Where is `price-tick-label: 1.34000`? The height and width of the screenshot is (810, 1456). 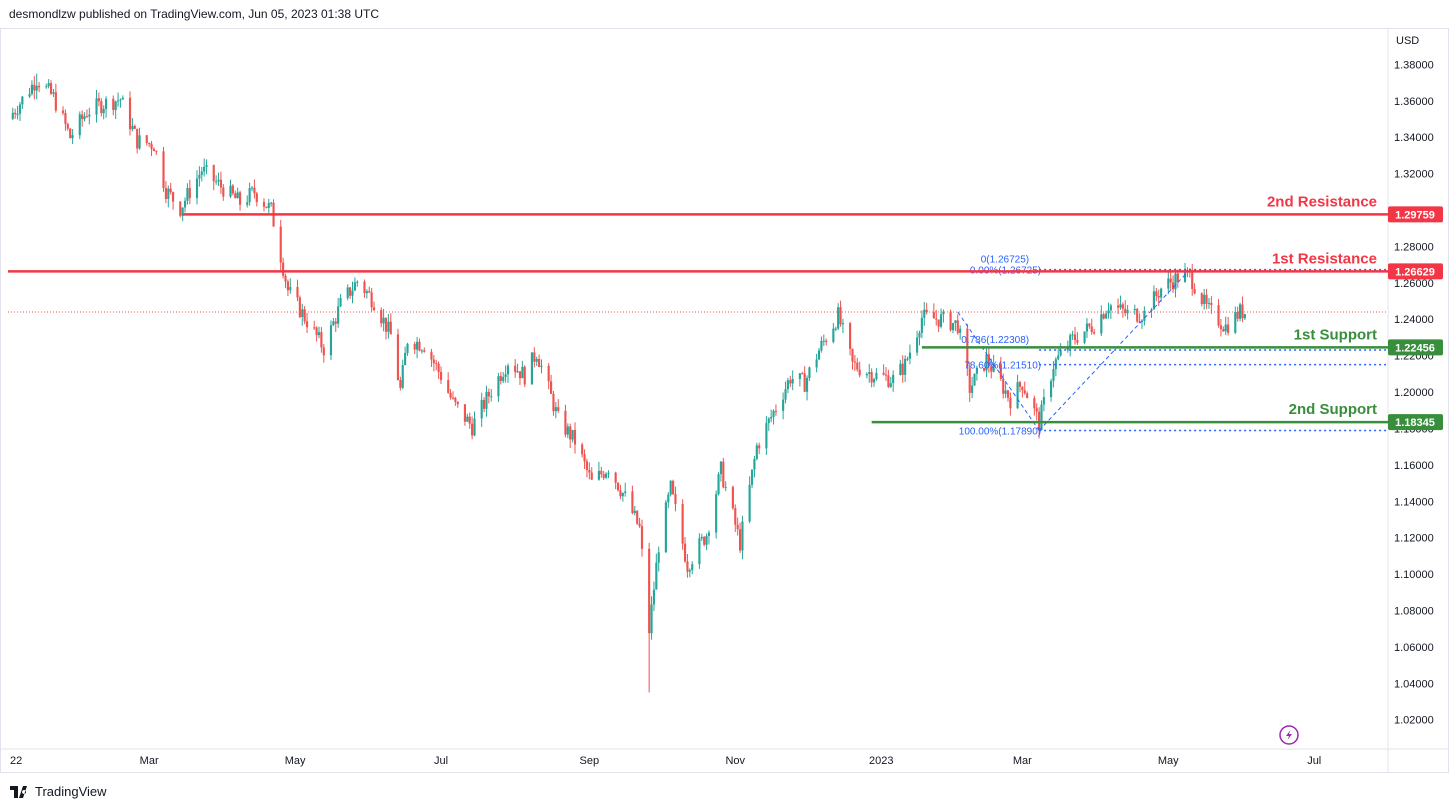
price-tick-label: 1.34000 is located at coordinates (1414, 138).